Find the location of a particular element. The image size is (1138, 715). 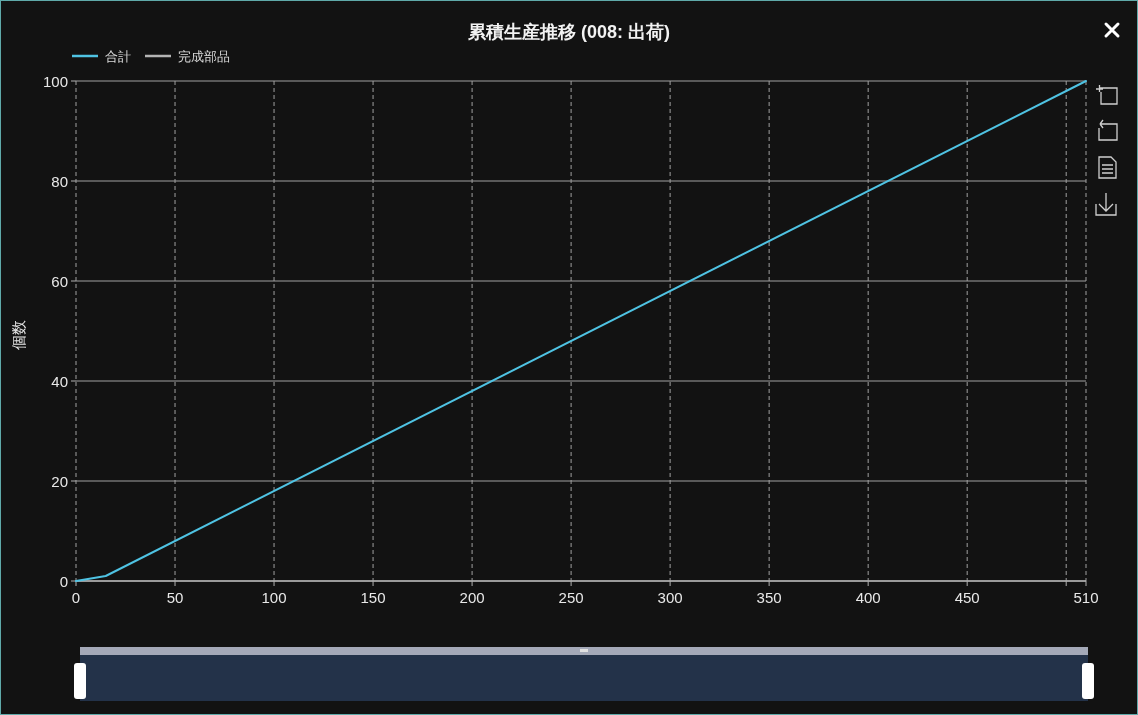

y-tick-label: 60 is located at coordinates (59, 281).